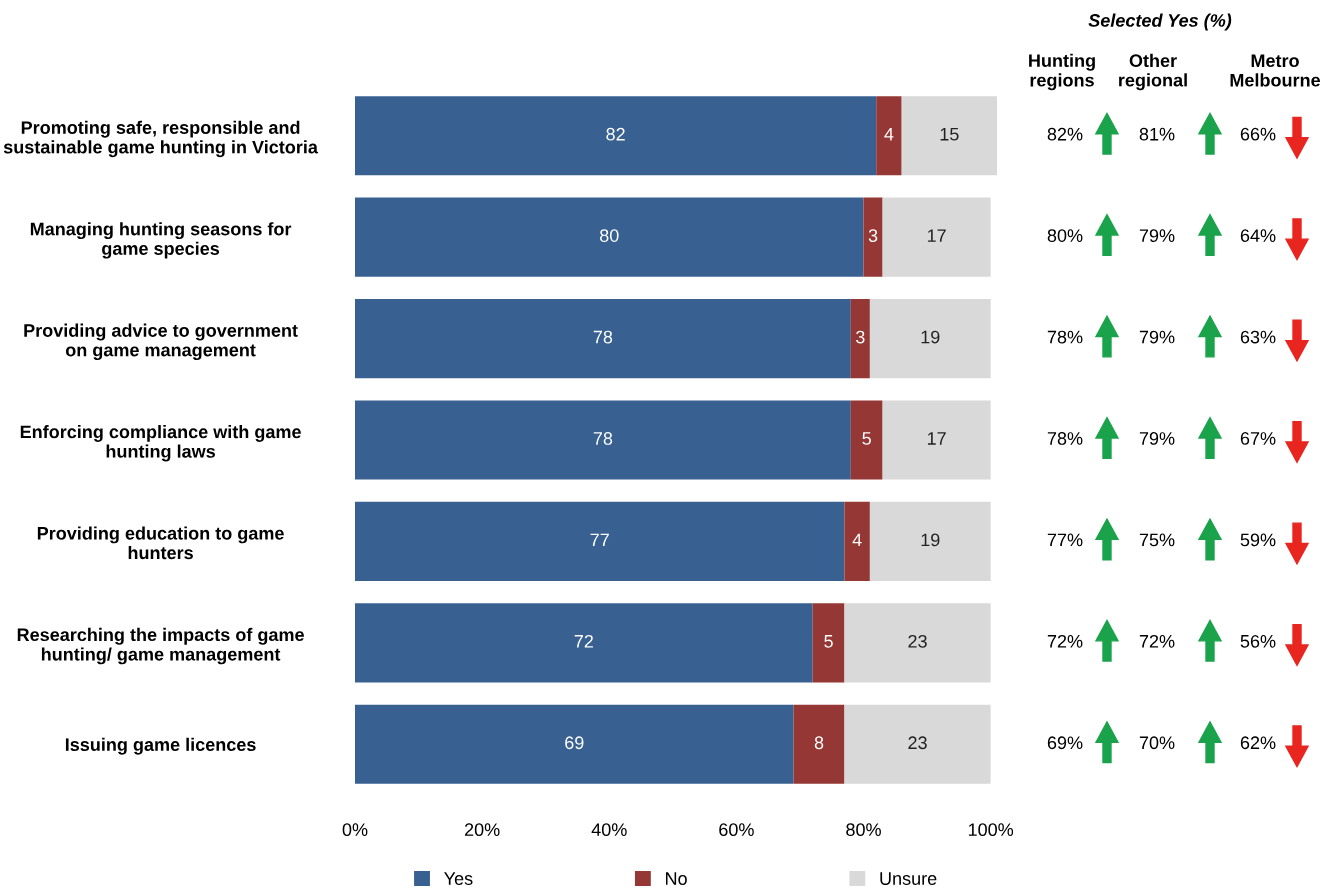 The image size is (1332, 895). Describe the element at coordinates (482, 830) in the screenshot. I see `x-tick-label: 20%` at that location.